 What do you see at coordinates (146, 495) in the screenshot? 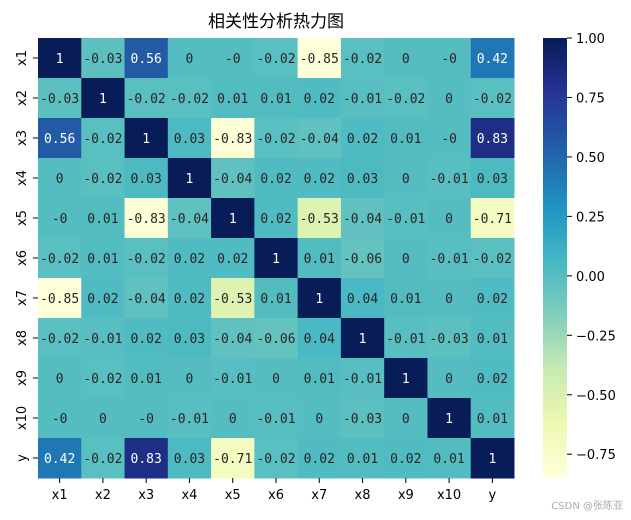
I see `x-tick-label: x3` at bounding box center [146, 495].